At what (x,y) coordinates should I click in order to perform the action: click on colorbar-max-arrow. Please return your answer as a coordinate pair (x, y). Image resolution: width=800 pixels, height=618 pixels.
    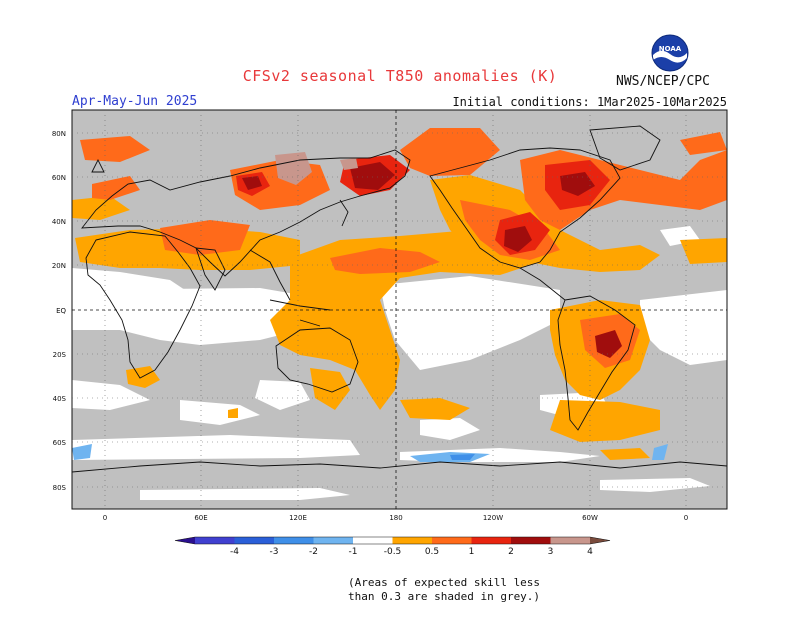
    Looking at the image, I should click on (600, 540).